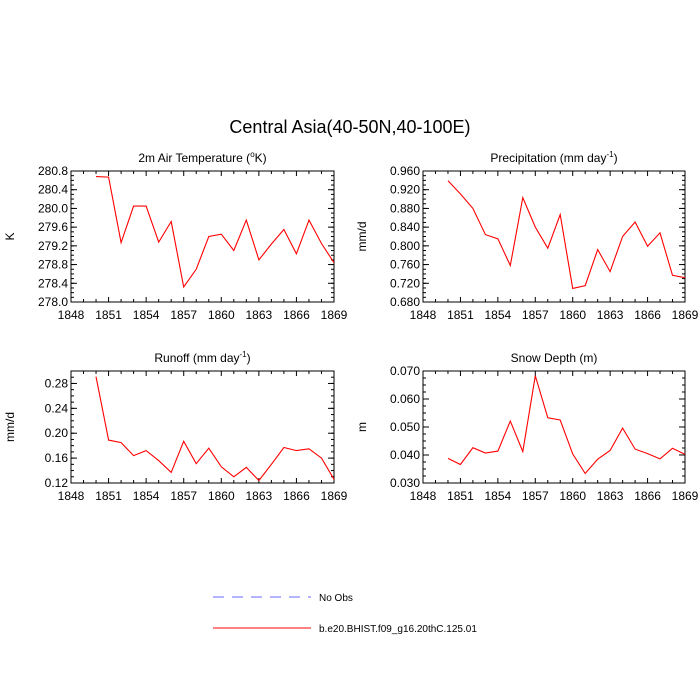 The width and height of the screenshot is (700, 700). Describe the element at coordinates (553, 157) in the screenshot. I see `panel-title: Precipitation (mm day-1)` at that location.